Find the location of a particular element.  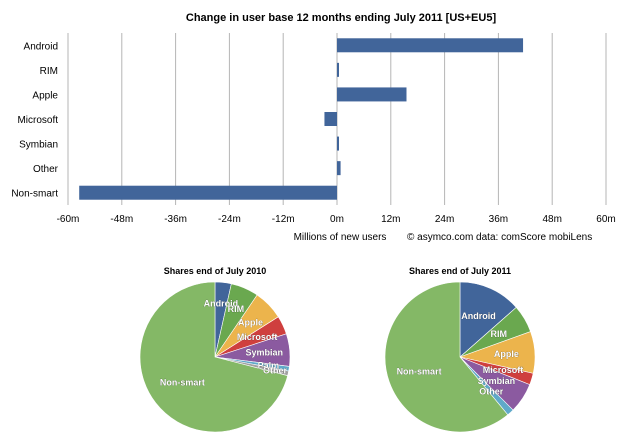

x-tick-label: -60m is located at coordinates (68, 219).